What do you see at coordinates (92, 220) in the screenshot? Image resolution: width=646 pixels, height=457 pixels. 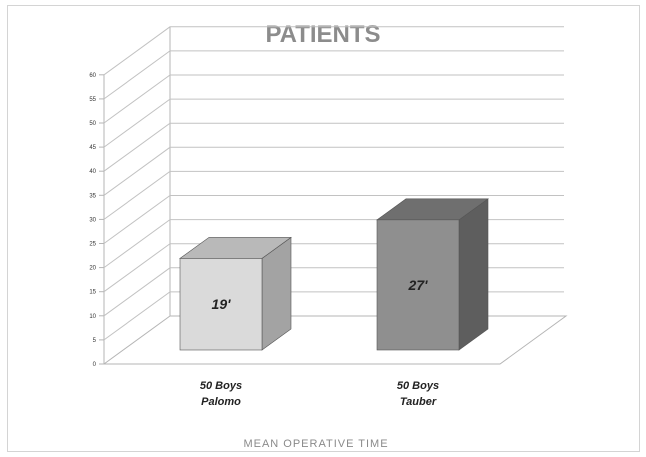 I see `y-tick-label: 30` at bounding box center [92, 220].